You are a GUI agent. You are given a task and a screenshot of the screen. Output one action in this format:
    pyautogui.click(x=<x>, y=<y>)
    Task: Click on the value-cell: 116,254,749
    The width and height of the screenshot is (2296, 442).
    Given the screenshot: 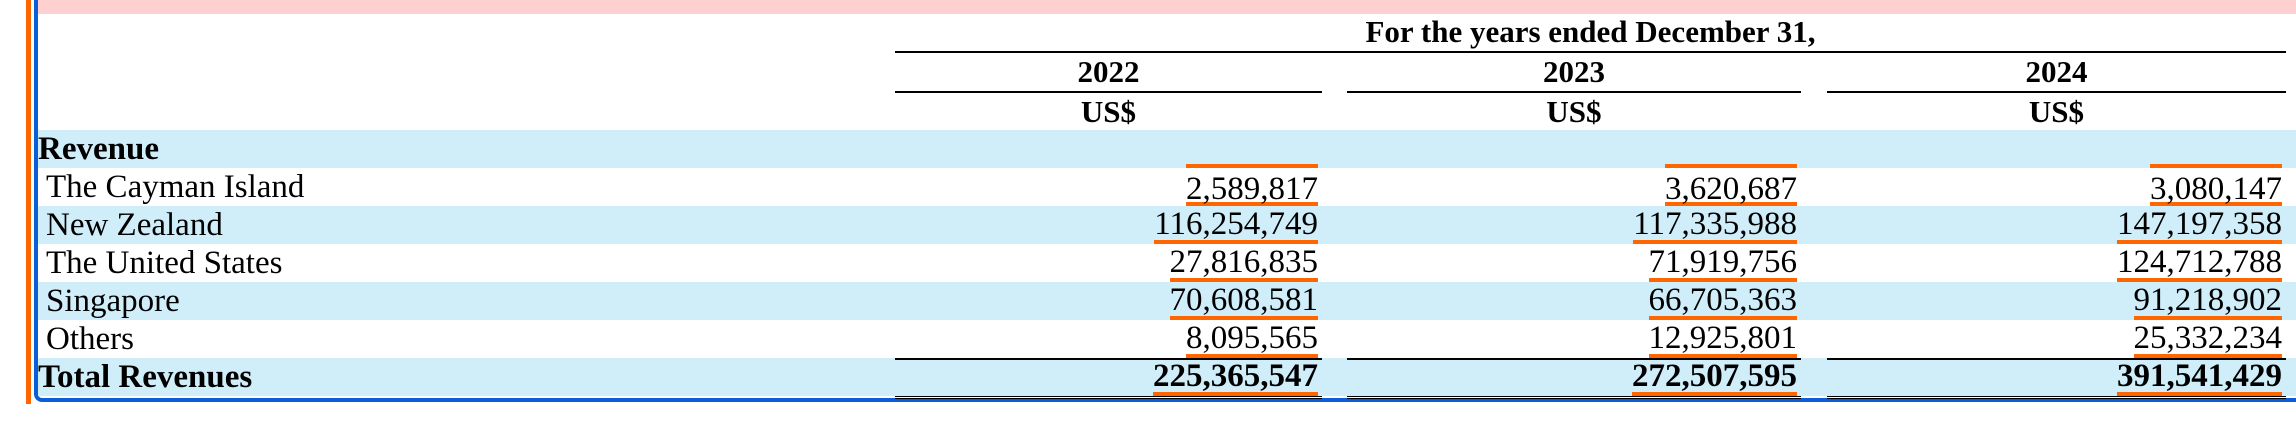 What is the action you would take?
    pyautogui.click(x=1236, y=225)
    